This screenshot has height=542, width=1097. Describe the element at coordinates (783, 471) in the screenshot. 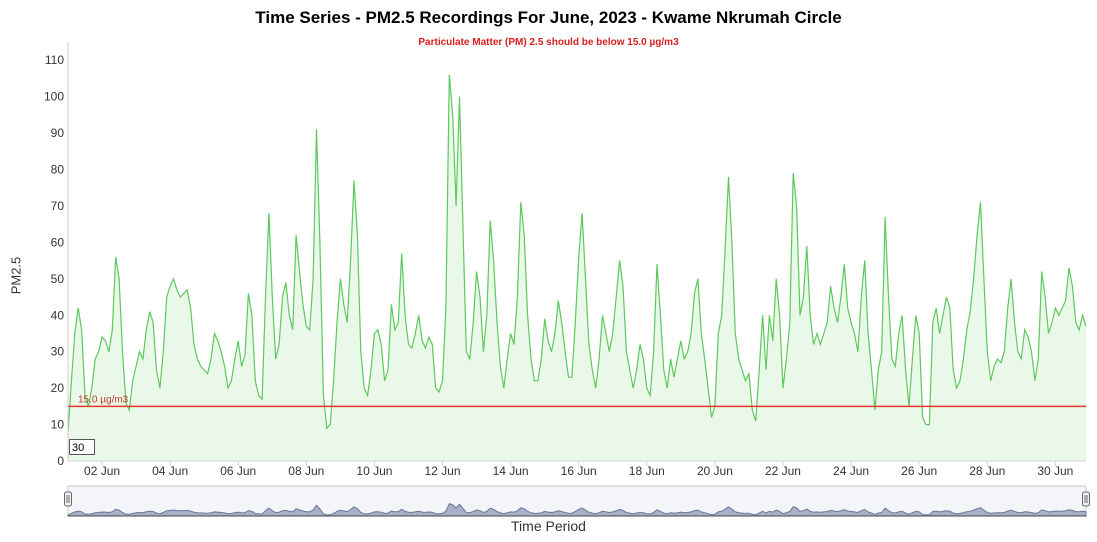

I see `x-tick-label: 22 Jun` at that location.